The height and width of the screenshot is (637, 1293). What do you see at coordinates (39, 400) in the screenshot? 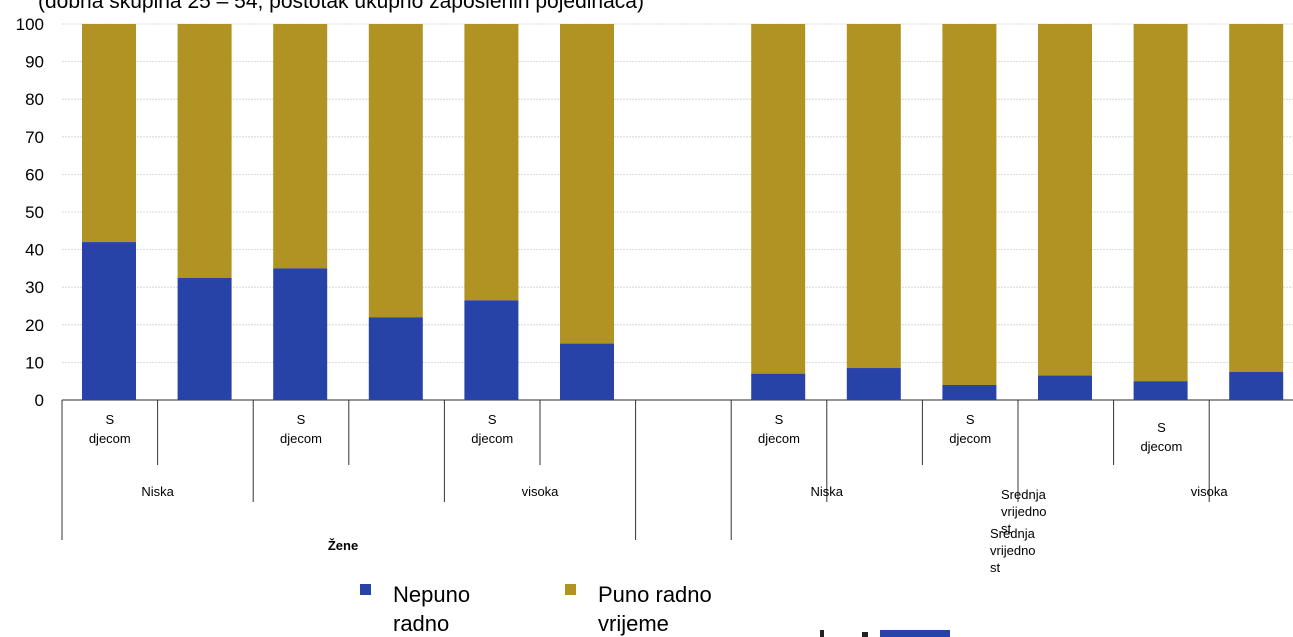
I see `y-tick-label: 0` at bounding box center [39, 400].